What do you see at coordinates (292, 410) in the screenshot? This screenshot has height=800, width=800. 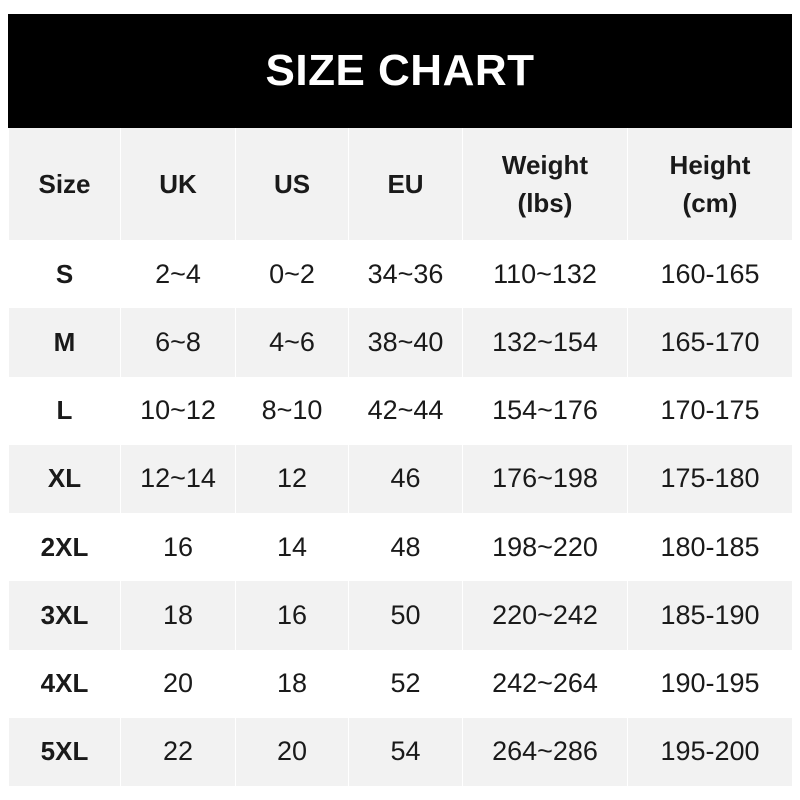 I see `cell-us: 8~10` at bounding box center [292, 410].